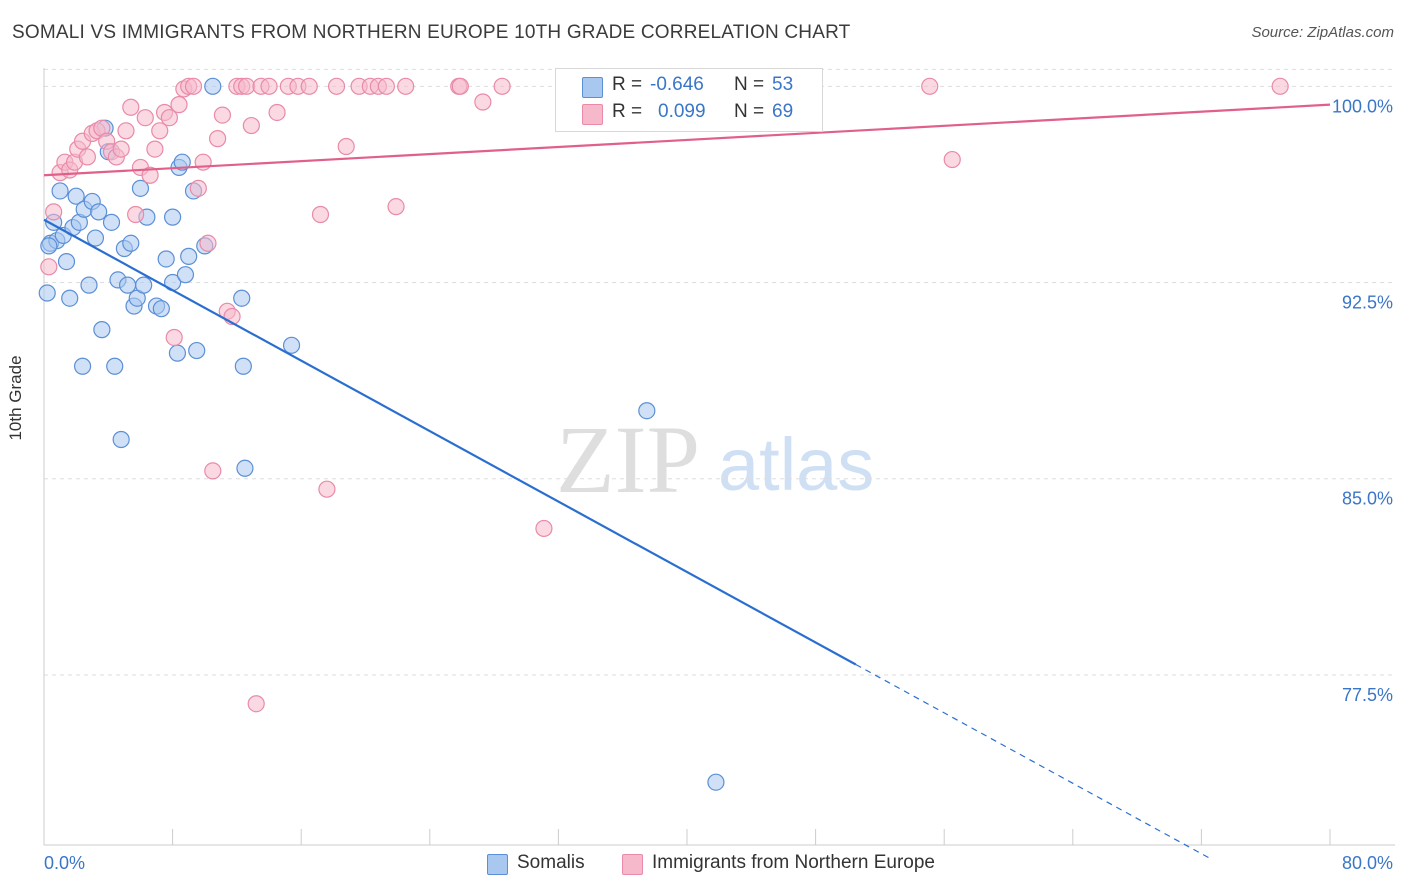 The image size is (1406, 892). I want to click on bottom-legend-label-somalis: Somalis, so click(551, 862).